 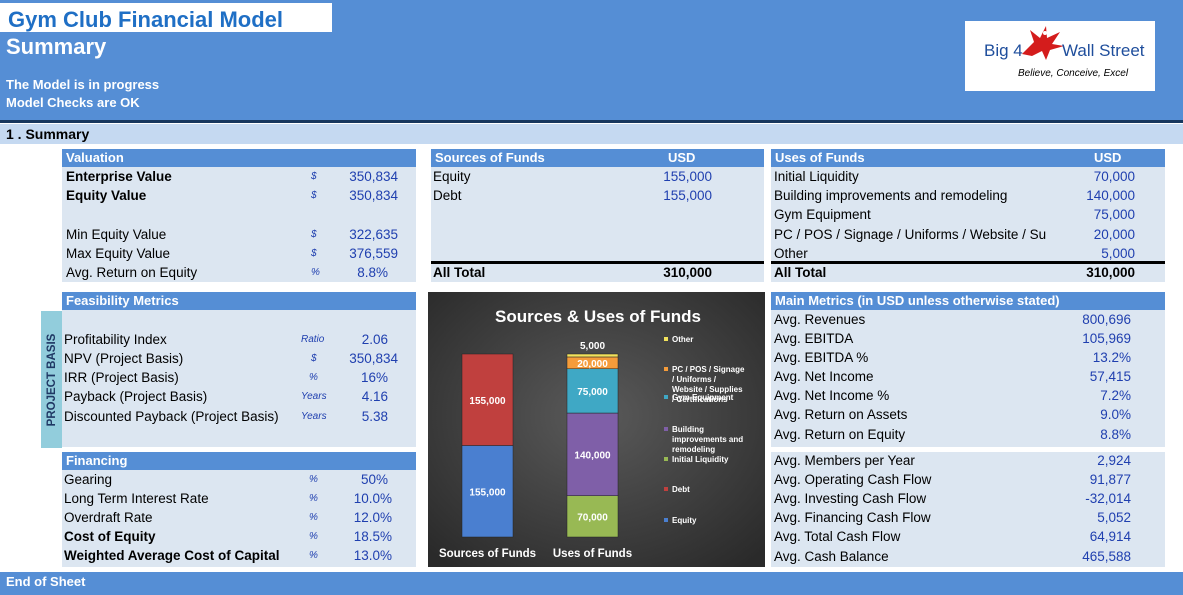 I want to click on row-label: Avg. Return on Assets, so click(x=841, y=414).